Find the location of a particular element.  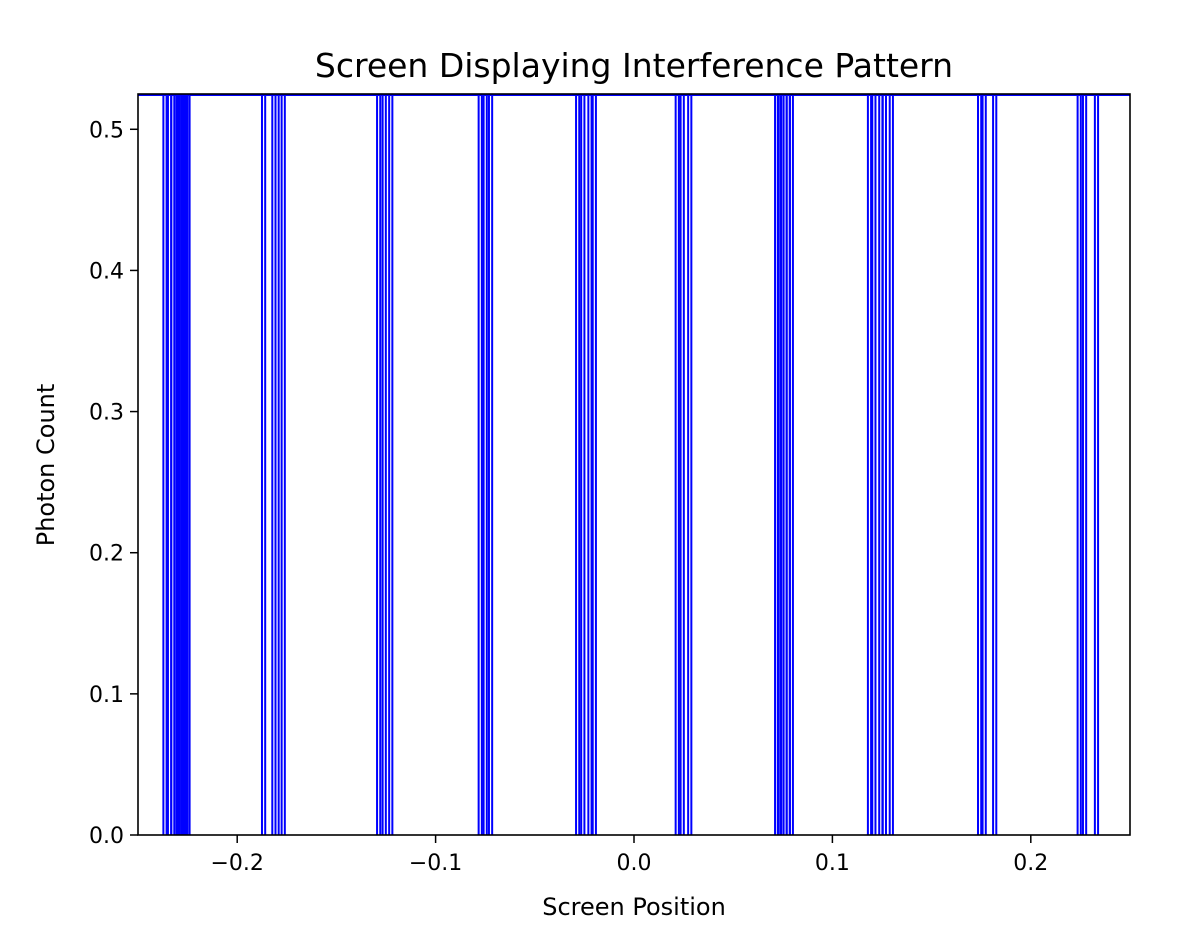

x-axis-label: Screen Position is located at coordinates (634, 907).